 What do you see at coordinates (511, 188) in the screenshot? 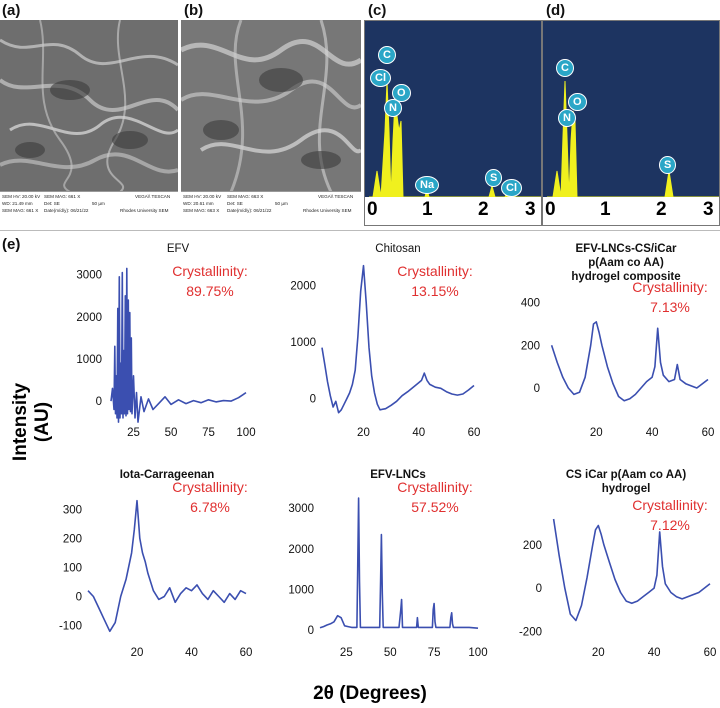
I see `edx-badge-Cl2: Cl` at bounding box center [511, 188].